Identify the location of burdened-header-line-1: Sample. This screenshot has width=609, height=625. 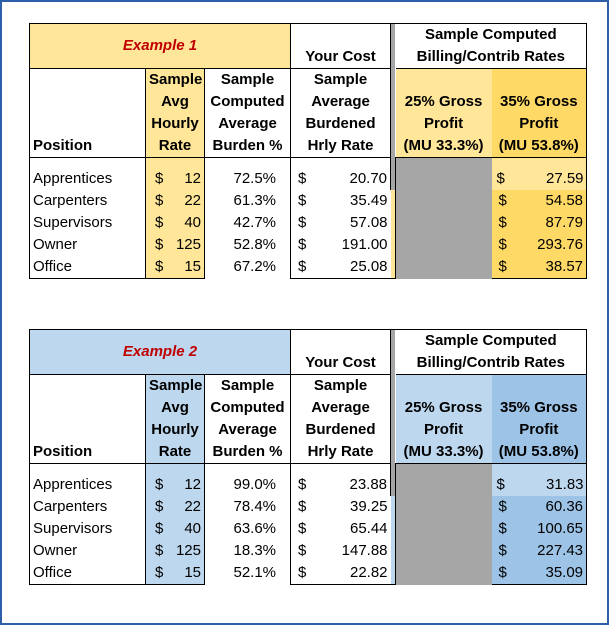
(340, 79).